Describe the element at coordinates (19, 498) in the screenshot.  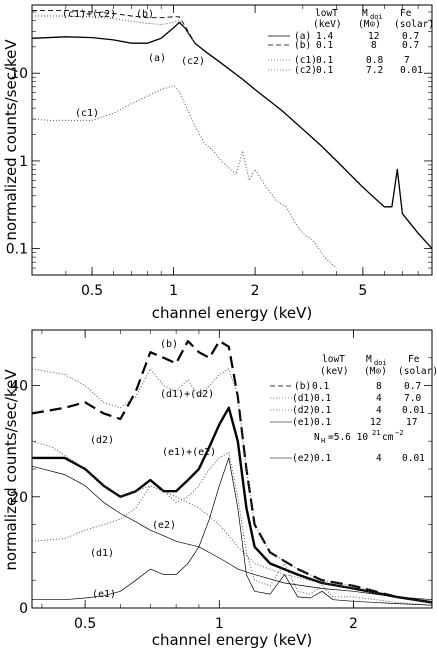
I see `bottom-y-tick-label: 20` at that location.